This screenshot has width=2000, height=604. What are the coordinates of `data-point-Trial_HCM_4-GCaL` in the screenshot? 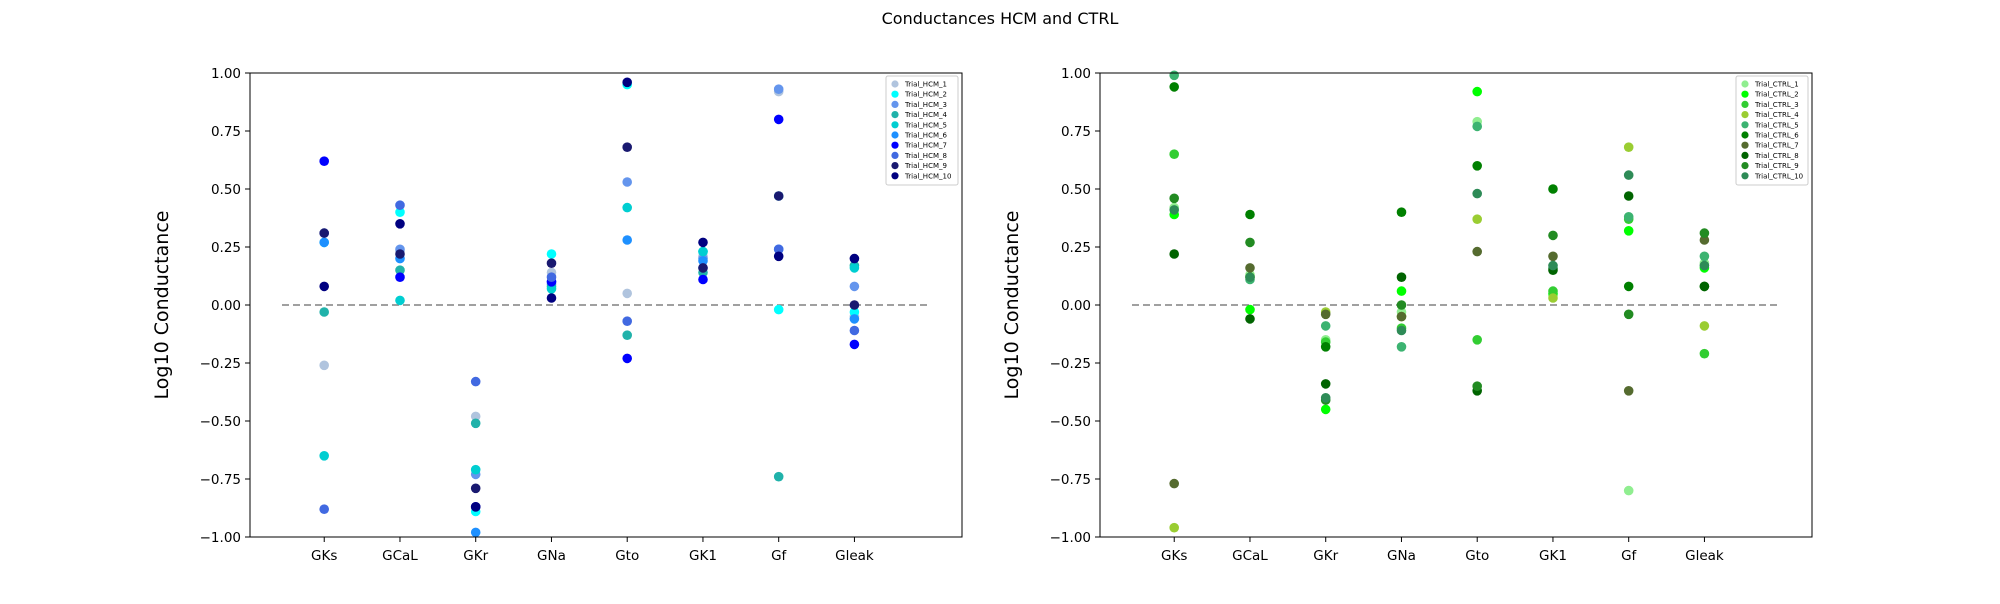 It's located at (400, 270).